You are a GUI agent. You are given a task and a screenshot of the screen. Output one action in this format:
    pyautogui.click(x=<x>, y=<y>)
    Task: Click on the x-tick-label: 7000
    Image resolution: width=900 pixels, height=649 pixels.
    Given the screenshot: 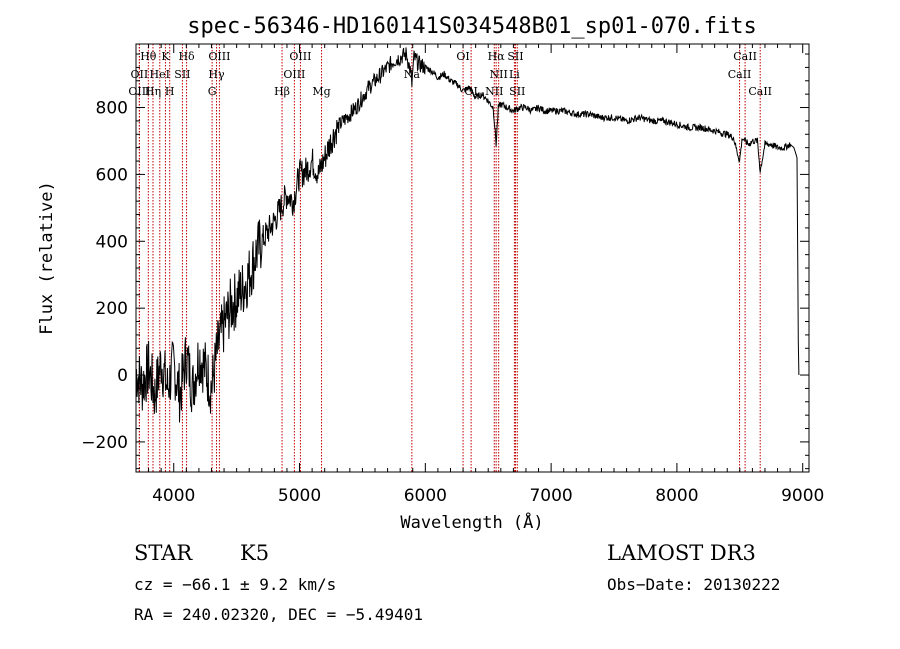 What is the action you would take?
    pyautogui.click(x=550, y=496)
    